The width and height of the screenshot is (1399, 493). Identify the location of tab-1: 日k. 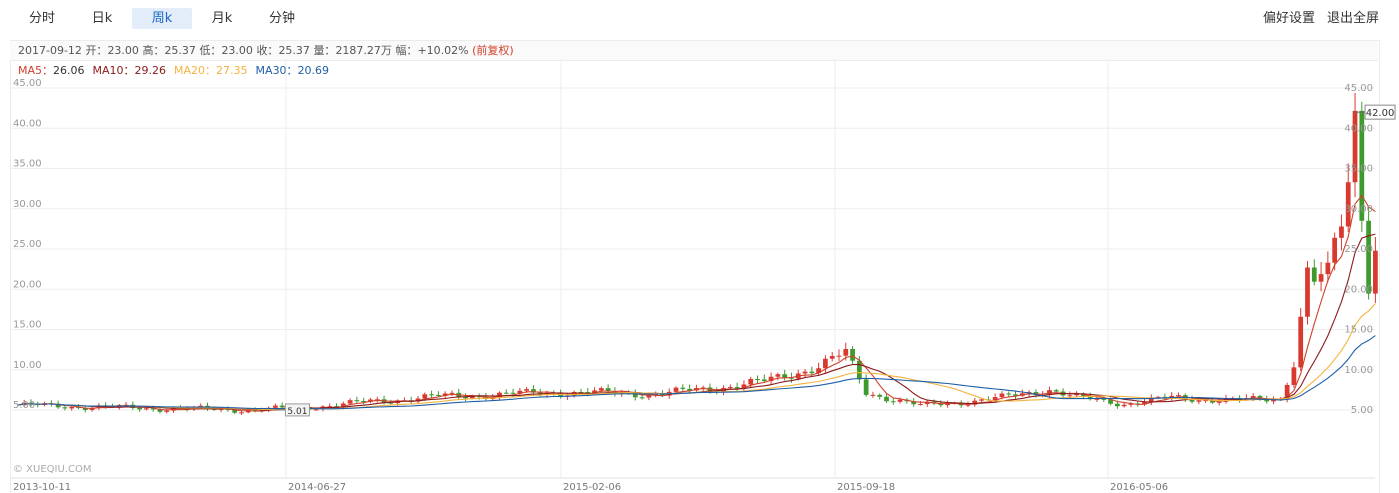
(102, 18).